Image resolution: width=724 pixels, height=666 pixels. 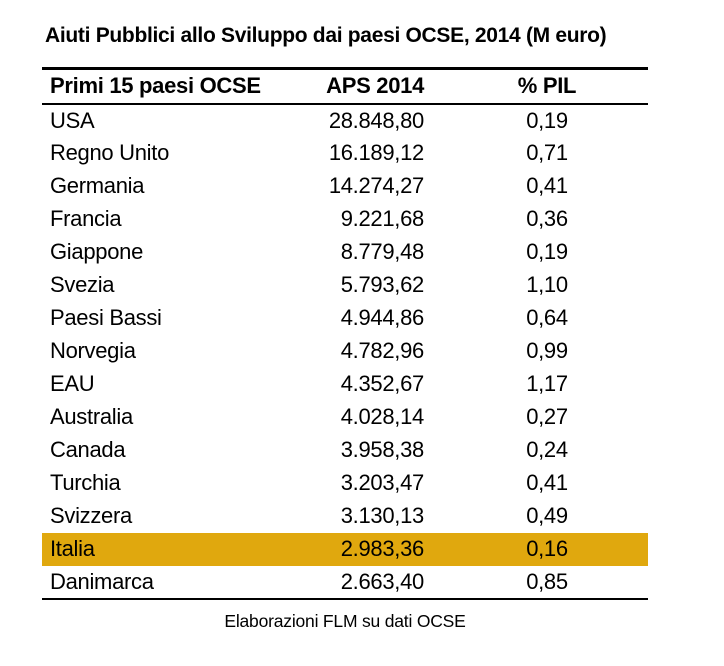 I want to click on table-row: Canada 3.958,38 0,24, so click(x=345, y=450).